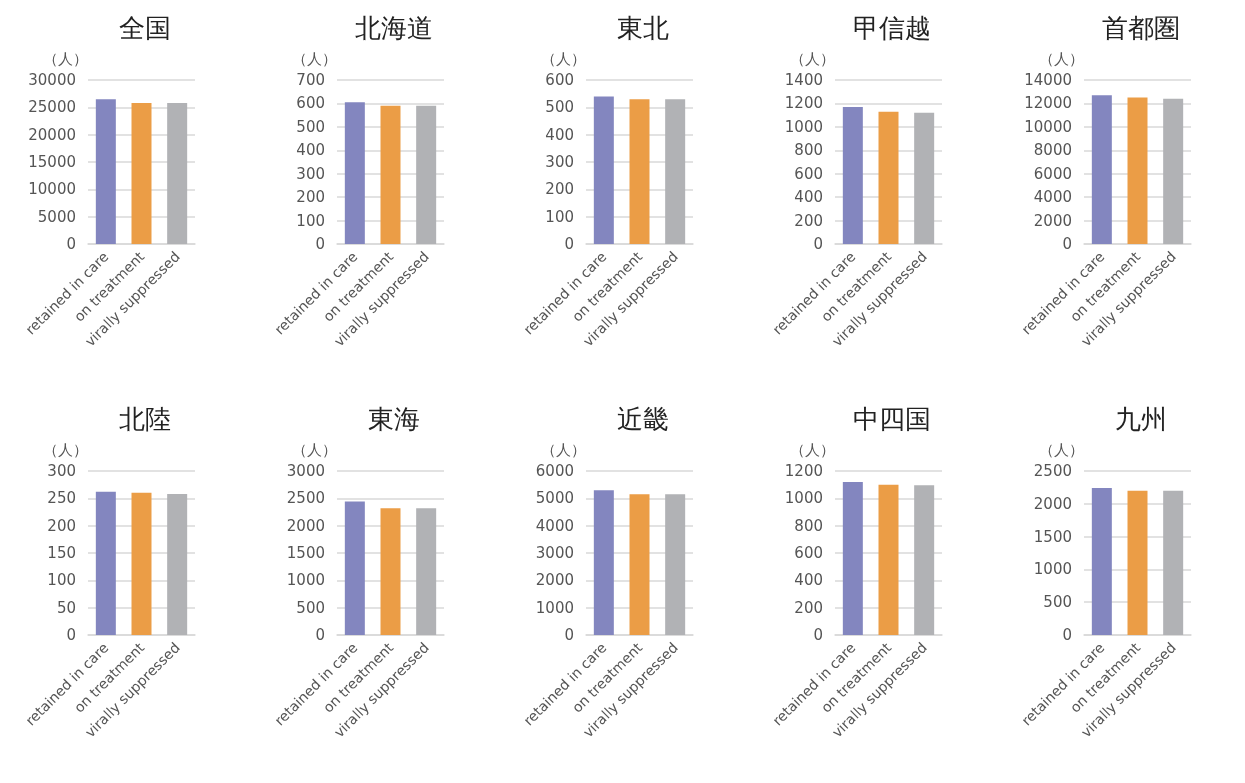 Image resolution: width=1245 pixels, height=783 pixels. Describe the element at coordinates (52, 80) in the screenshot. I see `y-tick-label: 30000` at that location.